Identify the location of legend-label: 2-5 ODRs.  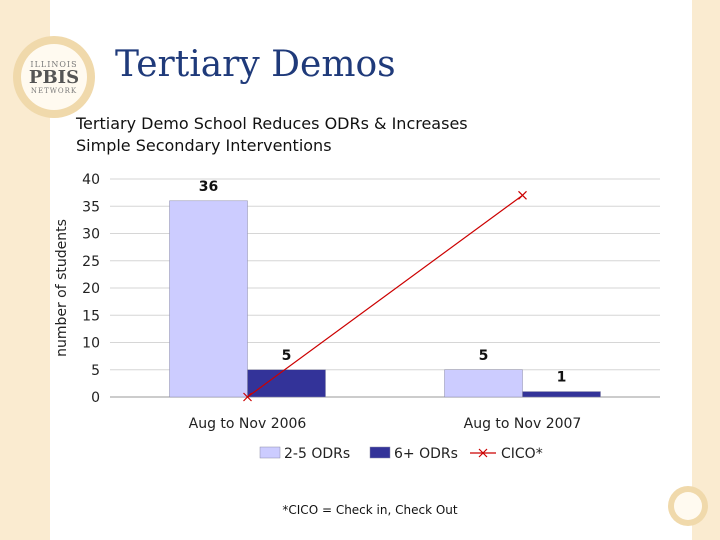
(317, 454).